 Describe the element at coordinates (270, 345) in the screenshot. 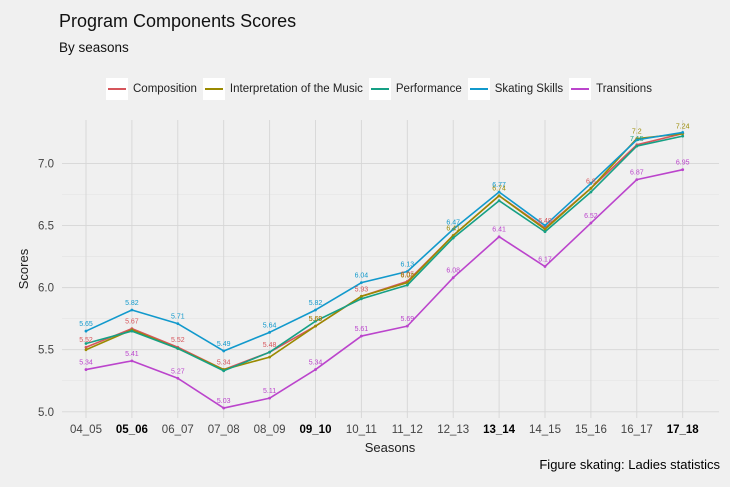

I see `data-label-composition: 5.48` at that location.